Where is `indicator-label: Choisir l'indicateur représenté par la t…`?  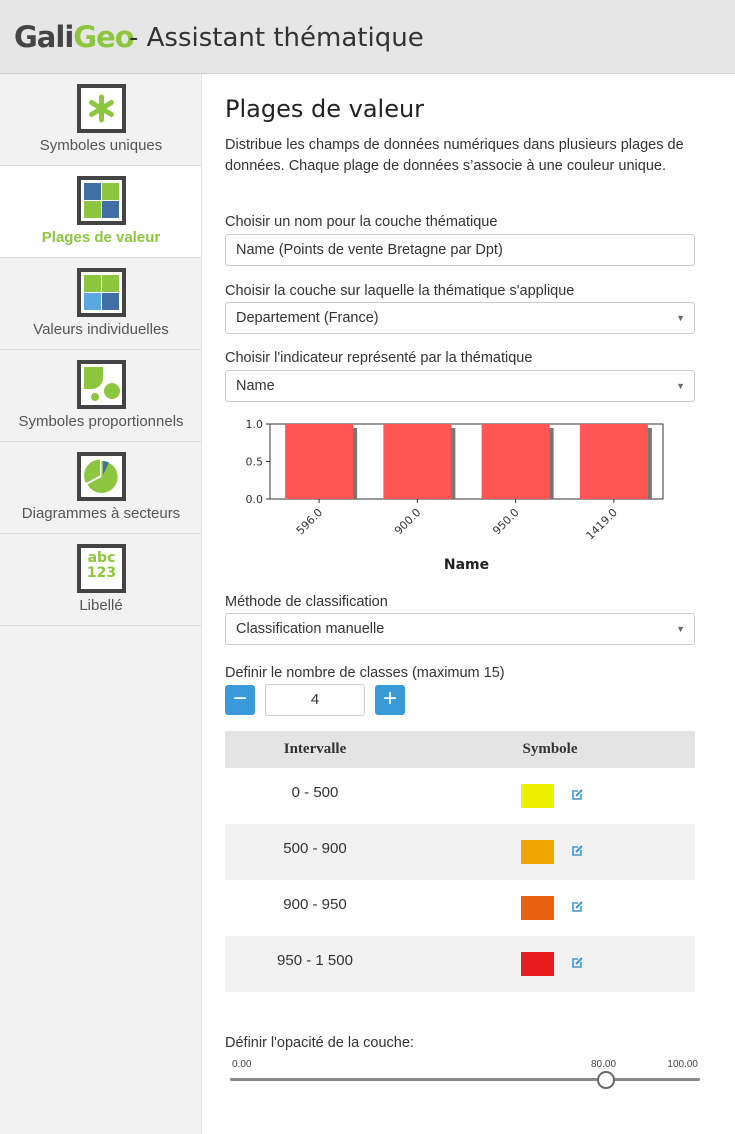
indicator-label: Choisir l'indicateur représenté par la t… is located at coordinates (379, 358).